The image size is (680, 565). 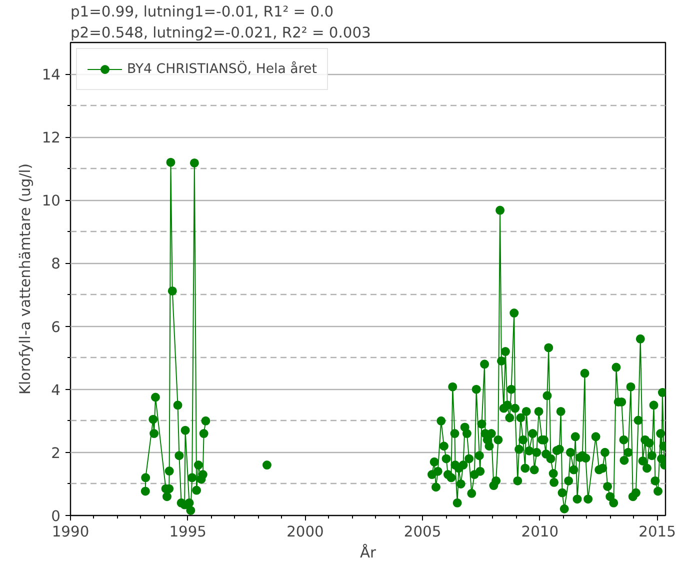 What do you see at coordinates (423, 532) in the screenshot?
I see `x-tick-label: 2005` at bounding box center [423, 532].